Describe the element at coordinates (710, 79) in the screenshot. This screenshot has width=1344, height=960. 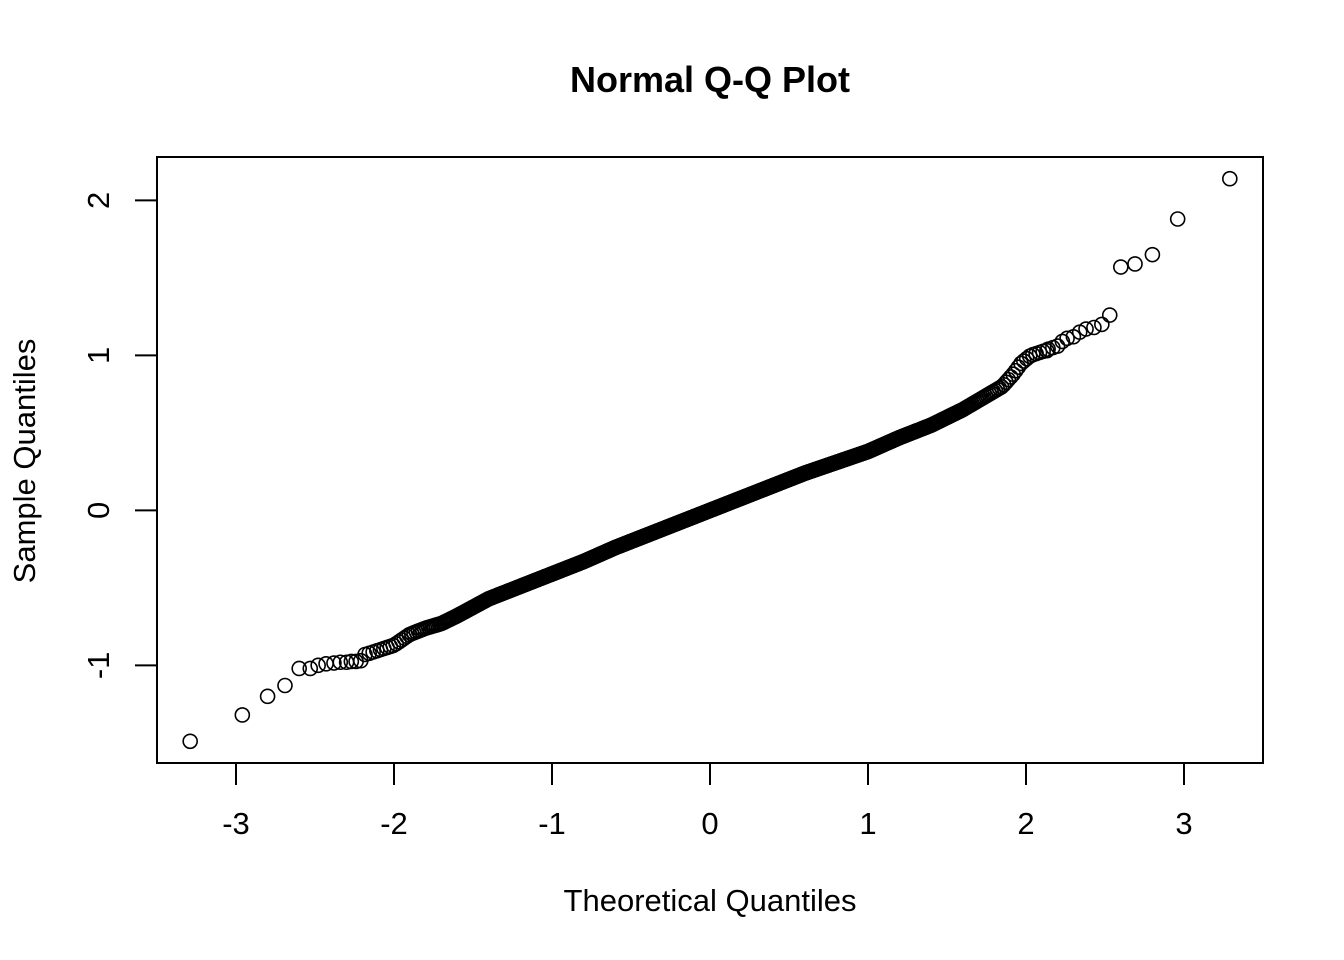
I see `chart-title: Normal Q-Q Plot` at that location.